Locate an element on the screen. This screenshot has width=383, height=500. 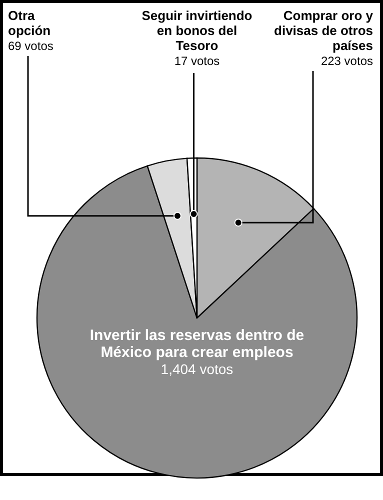
data-label: 223 votos is located at coordinates (346, 61).